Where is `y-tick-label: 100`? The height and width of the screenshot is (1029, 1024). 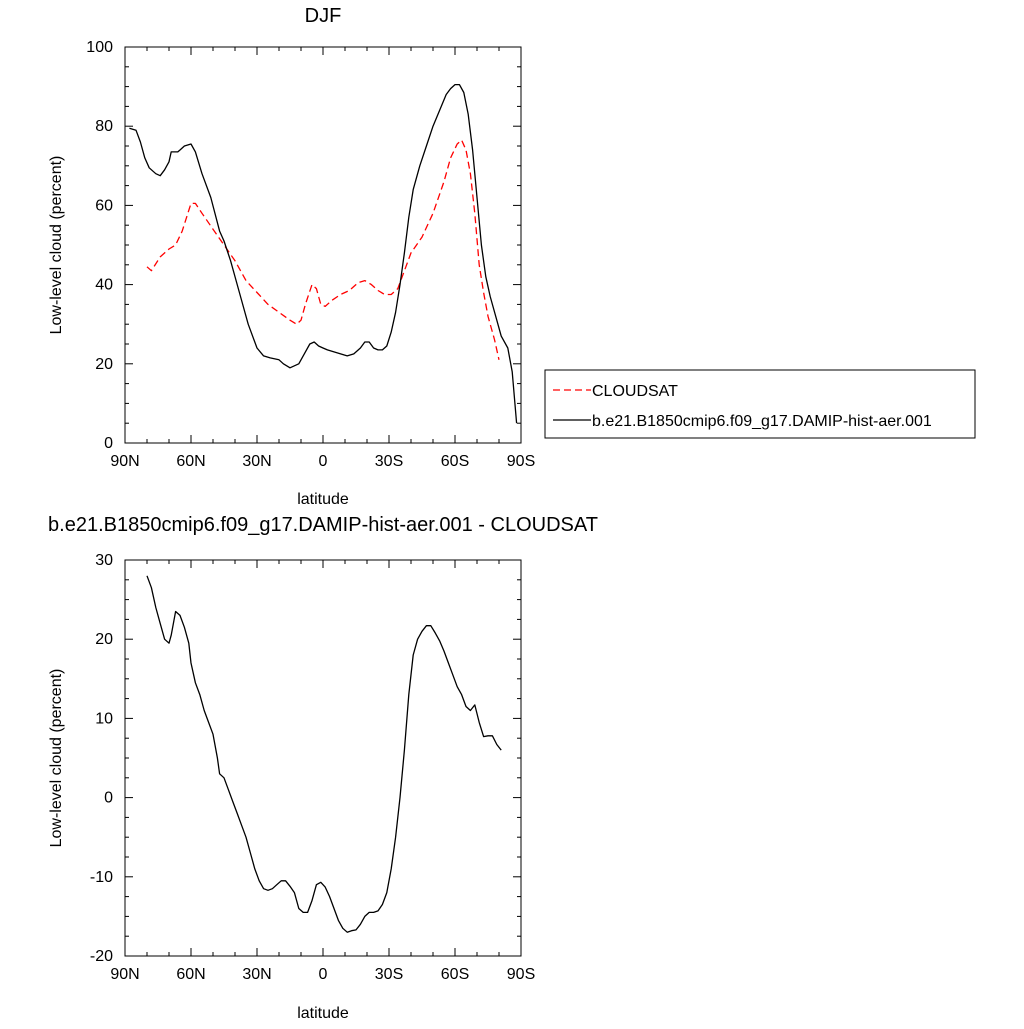 y-tick-label: 100 is located at coordinates (99, 47).